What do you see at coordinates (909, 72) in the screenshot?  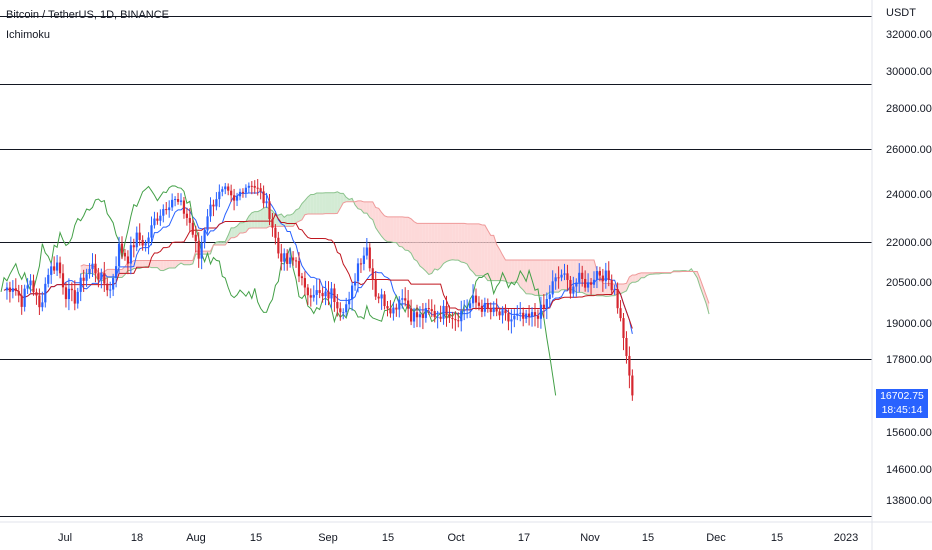 I see `price-tick-label: 30000.00` at bounding box center [909, 72].